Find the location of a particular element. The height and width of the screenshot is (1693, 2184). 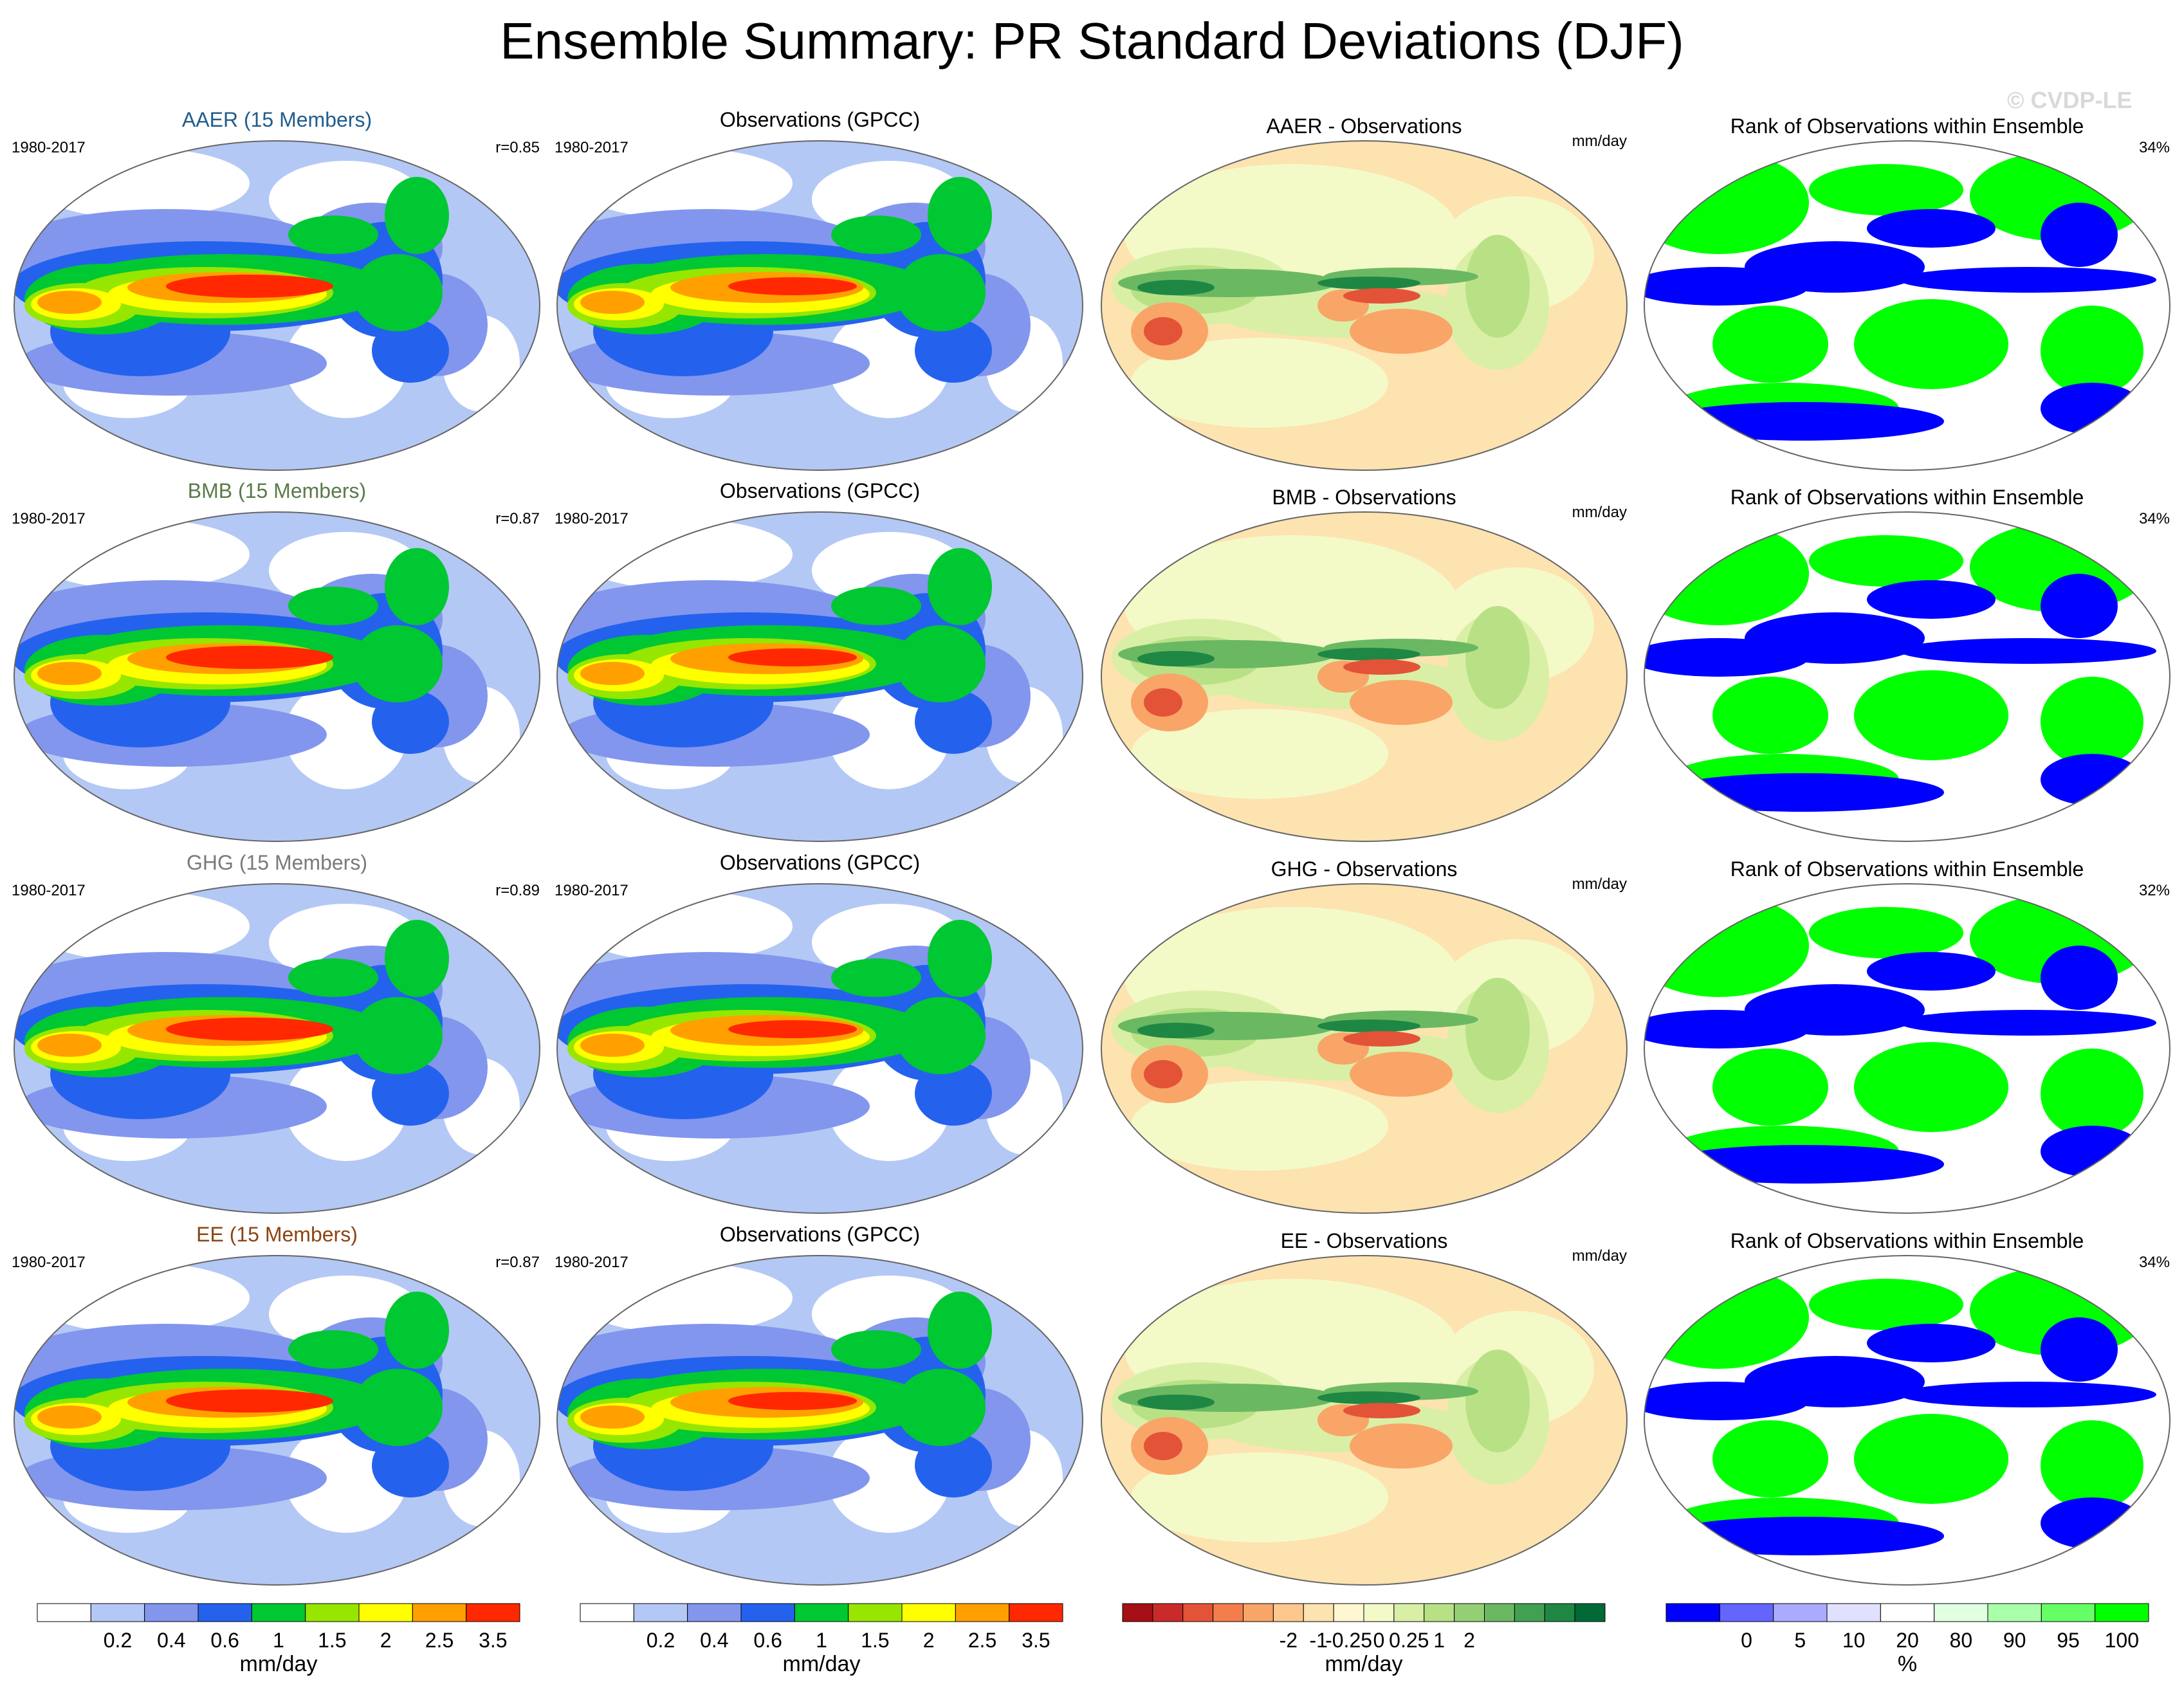

model-panel-title: GHG (15 Members) is located at coordinates (277, 862).